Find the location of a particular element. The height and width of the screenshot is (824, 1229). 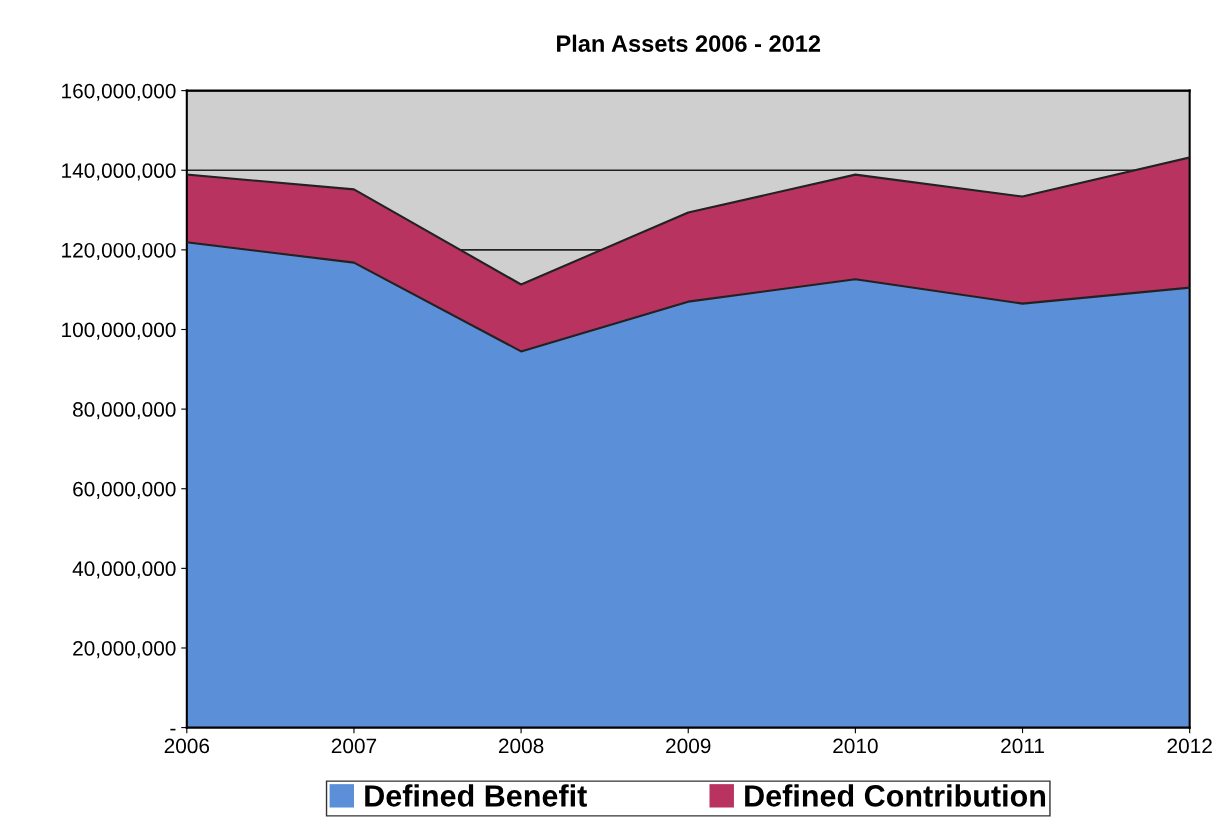

x-tick-label: 2009 is located at coordinates (688, 746).